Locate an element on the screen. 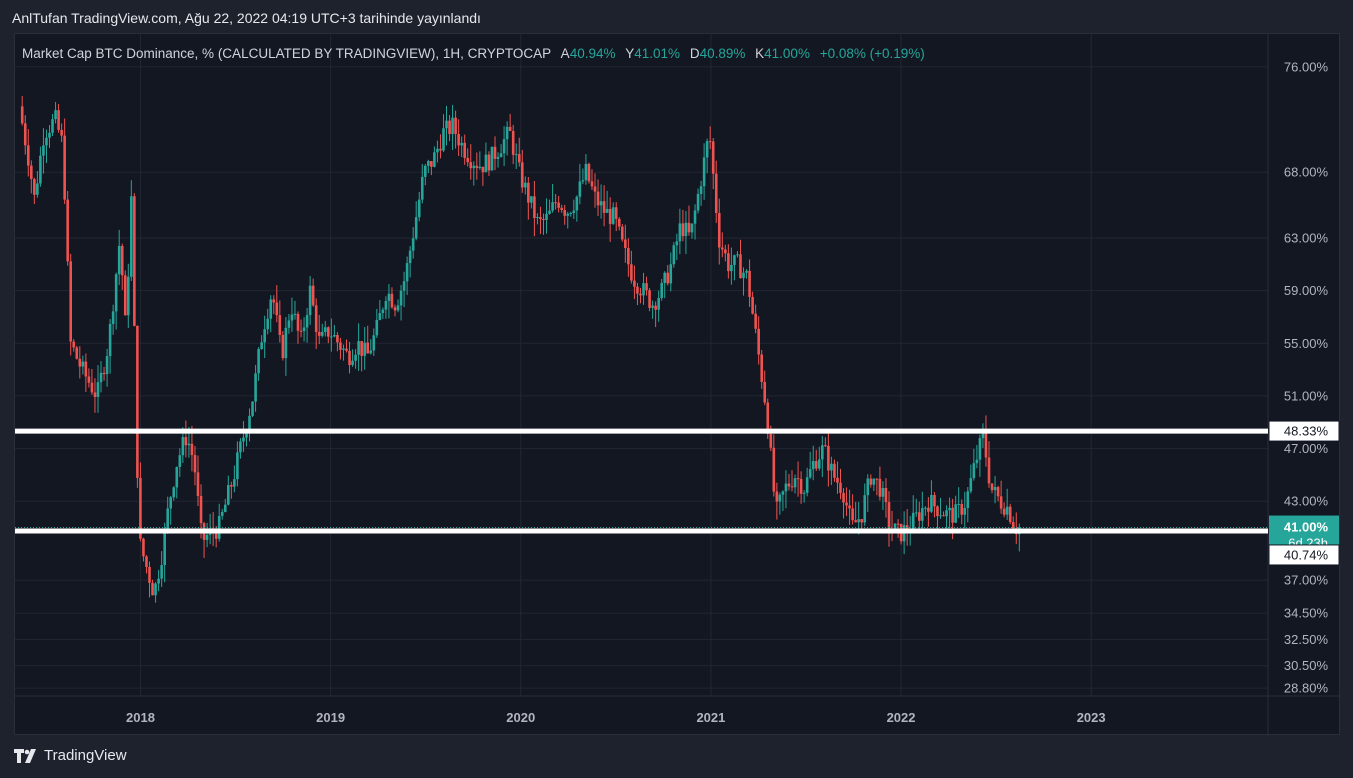 This screenshot has height=778, width=1353. y-tick-label: 63.00% is located at coordinates (1306, 237).